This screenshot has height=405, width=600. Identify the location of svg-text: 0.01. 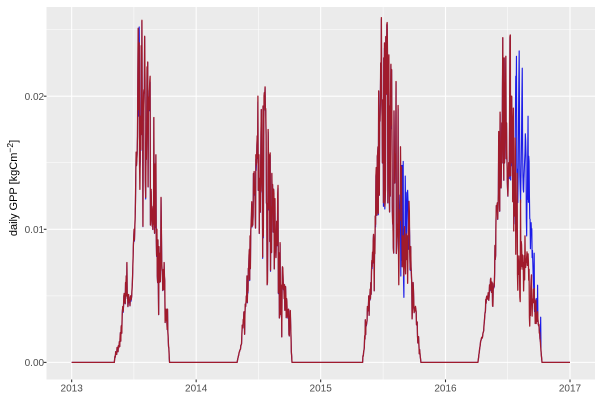
(35, 230).